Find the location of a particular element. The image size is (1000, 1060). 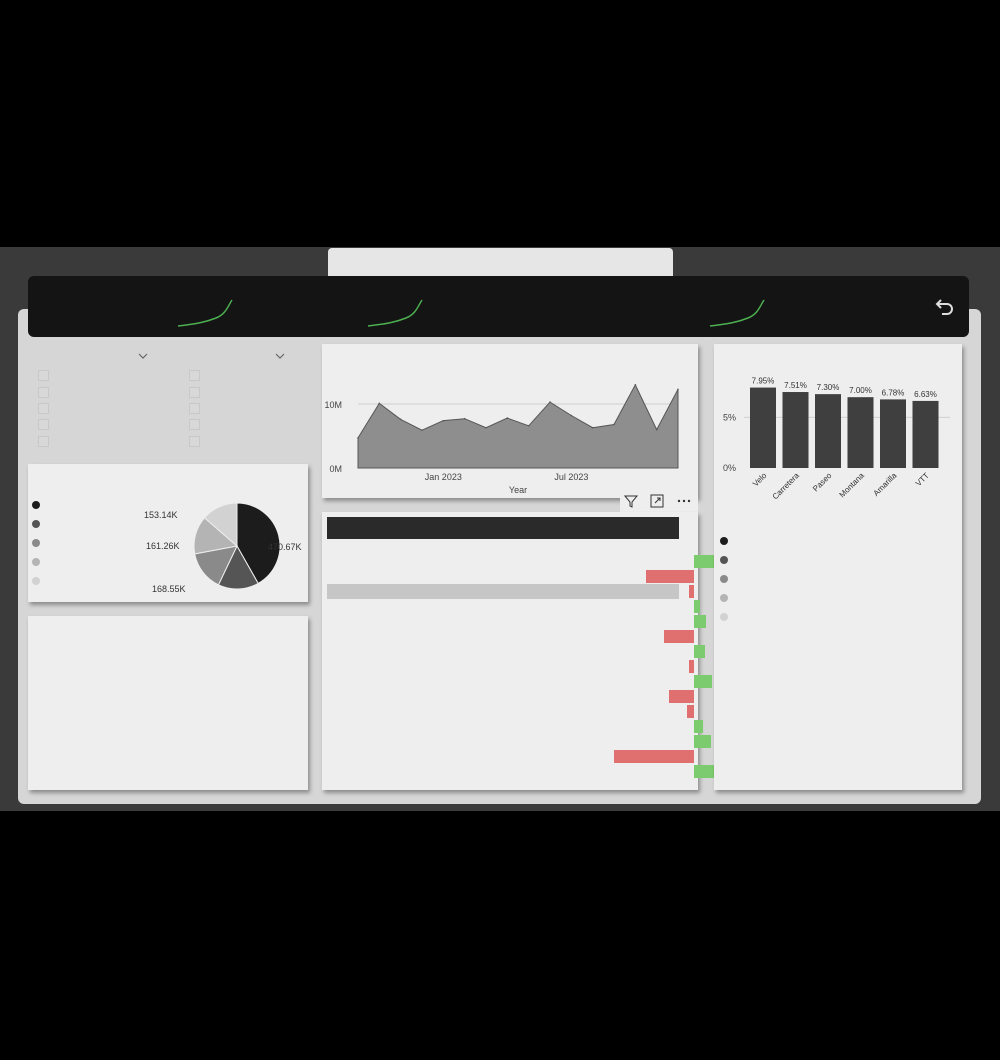

undo-icon is located at coordinates (945, 307).